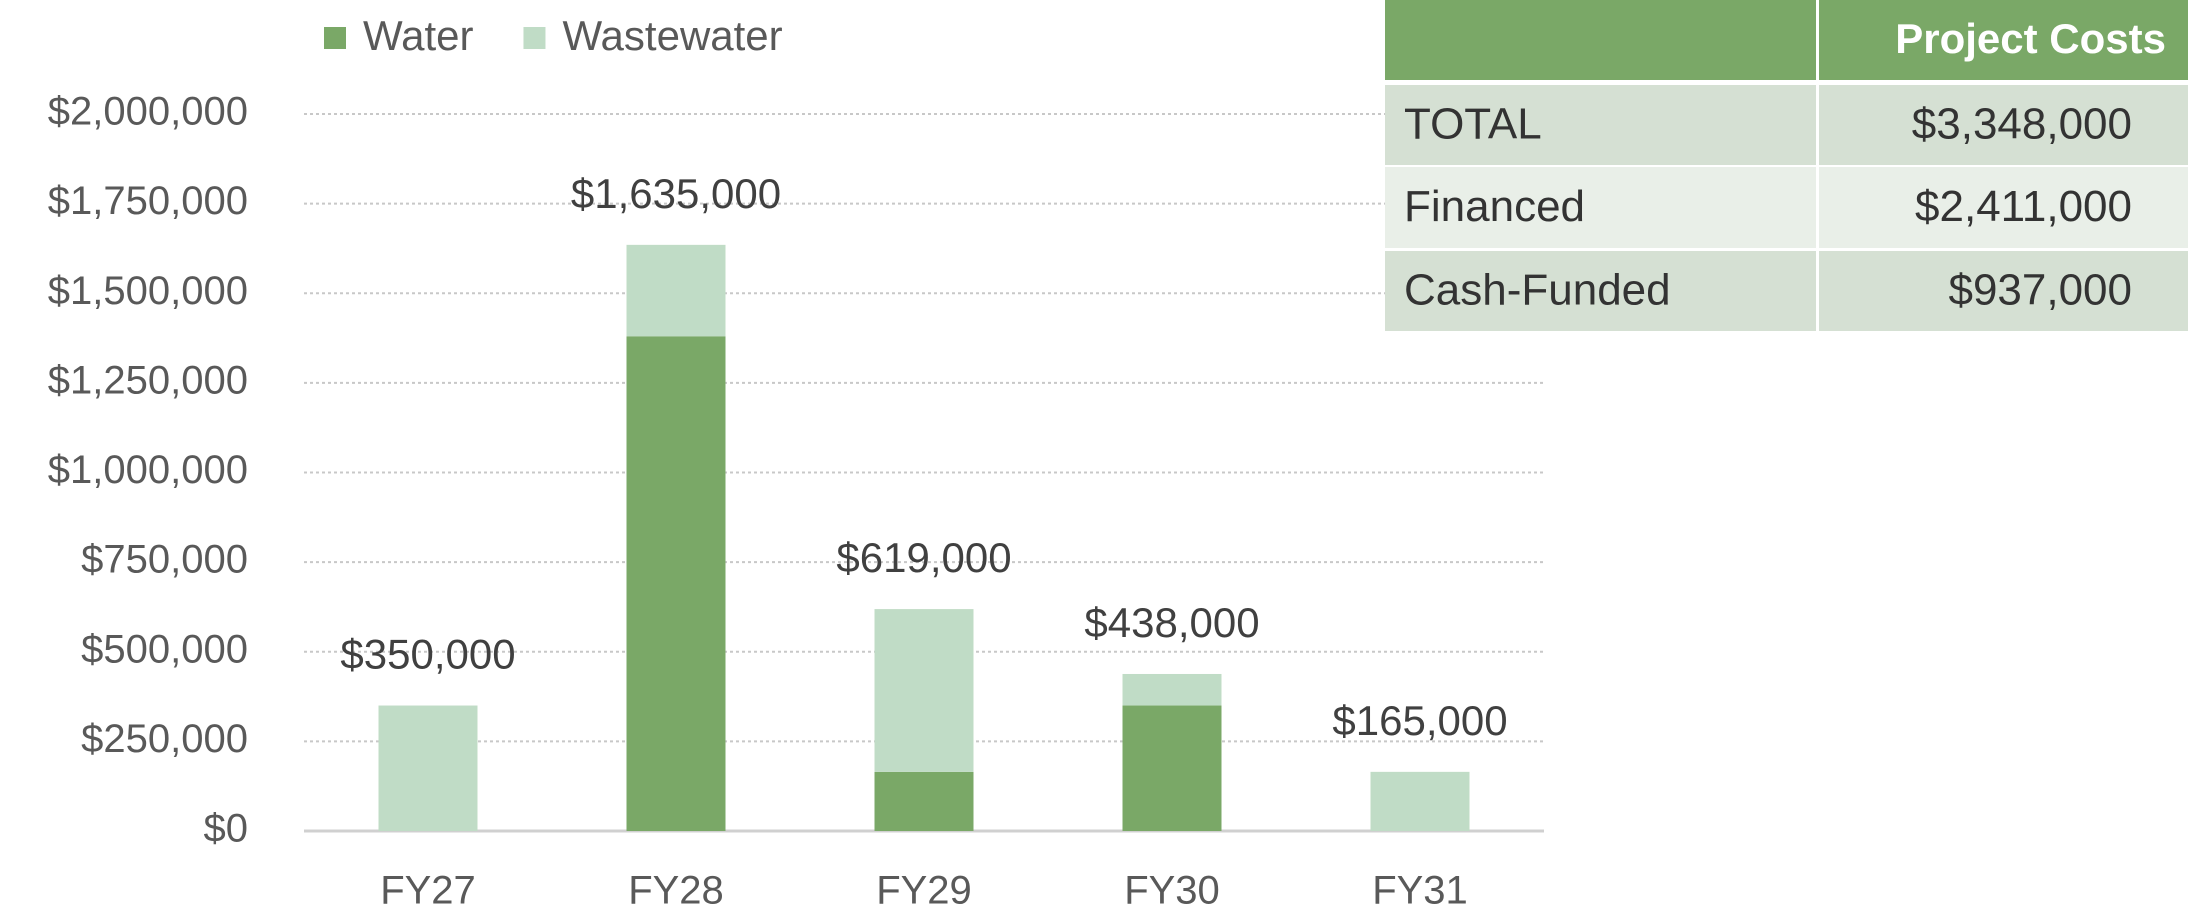 Image resolution: width=2188 pixels, height=914 pixels. What do you see at coordinates (1419, 720) in the screenshot?
I see `total-label: $165,000` at bounding box center [1419, 720].